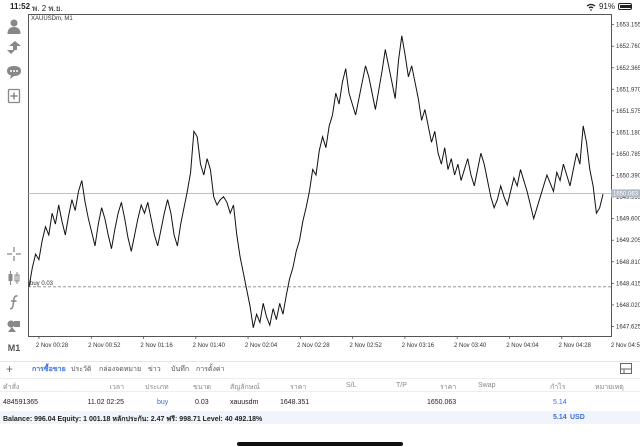 This screenshot has width=640, height=447. What do you see at coordinates (628, 112) in the screenshot?
I see `y-tick-label: 1651.575` at bounding box center [628, 112].